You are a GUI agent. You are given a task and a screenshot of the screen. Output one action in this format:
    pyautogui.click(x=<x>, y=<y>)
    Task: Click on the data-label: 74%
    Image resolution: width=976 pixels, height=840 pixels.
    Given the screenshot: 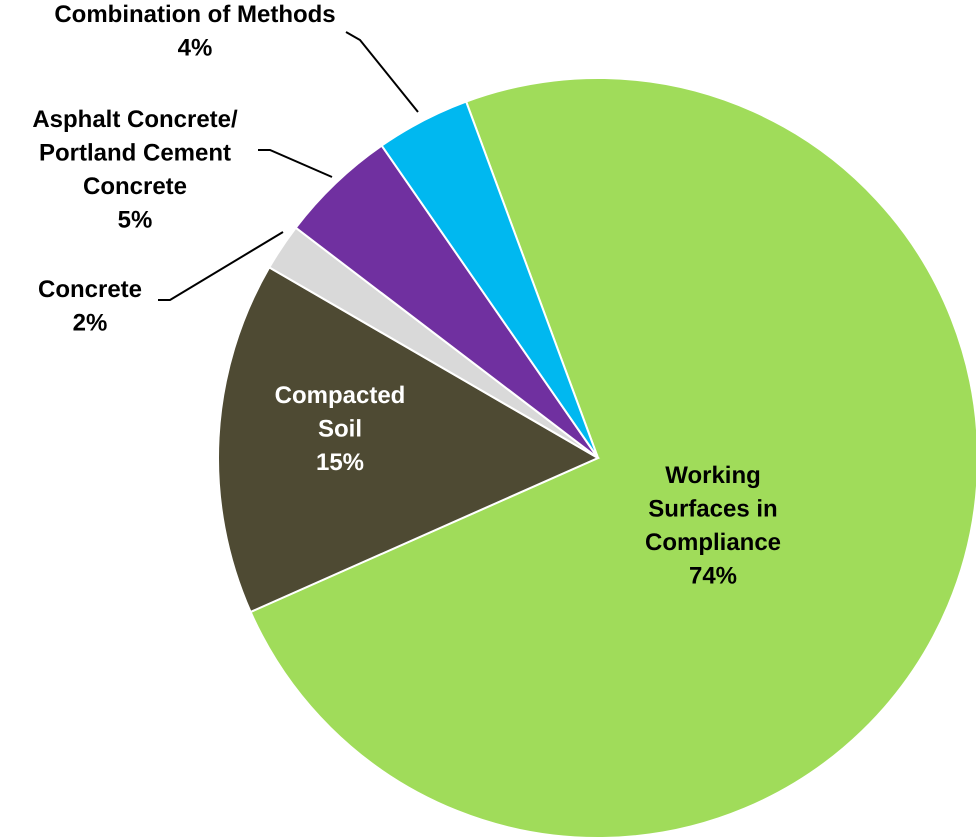 What is the action you would take?
    pyautogui.click(x=713, y=576)
    